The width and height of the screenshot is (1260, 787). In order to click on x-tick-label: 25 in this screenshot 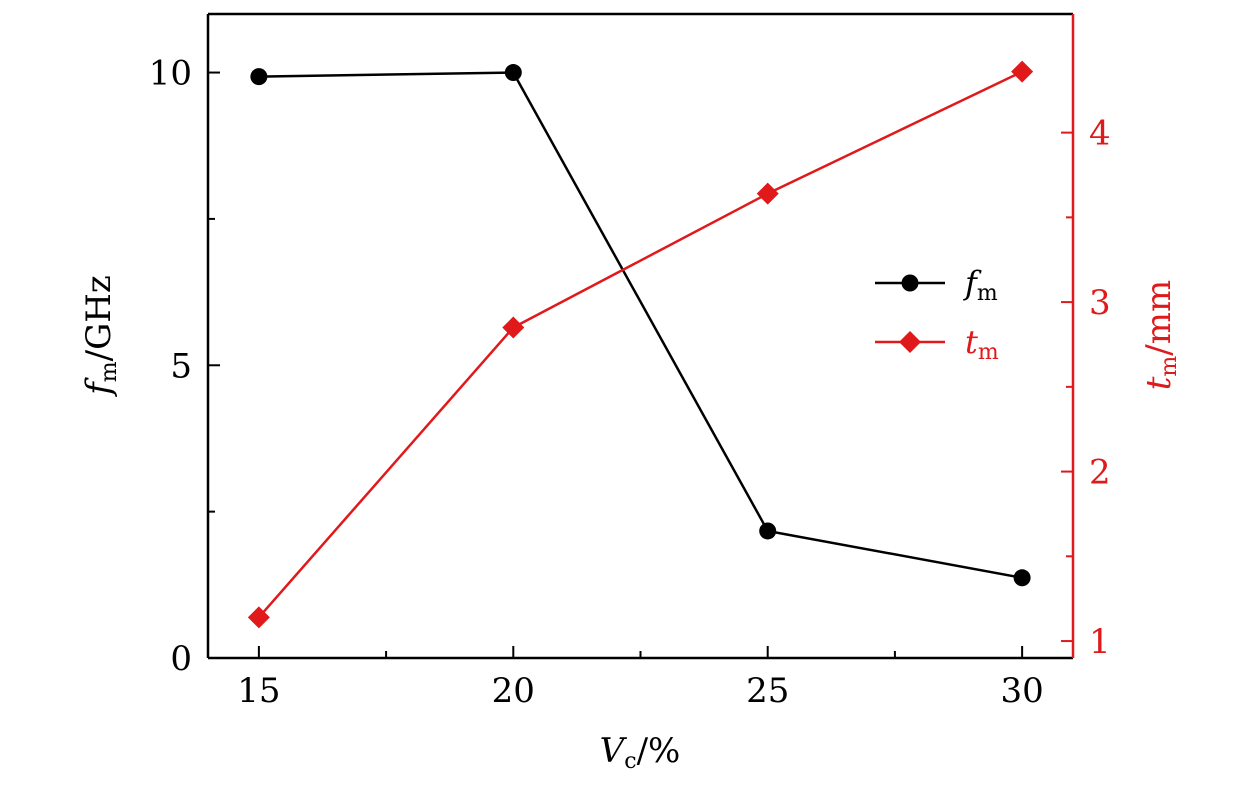, I will do `click(767, 691)`.